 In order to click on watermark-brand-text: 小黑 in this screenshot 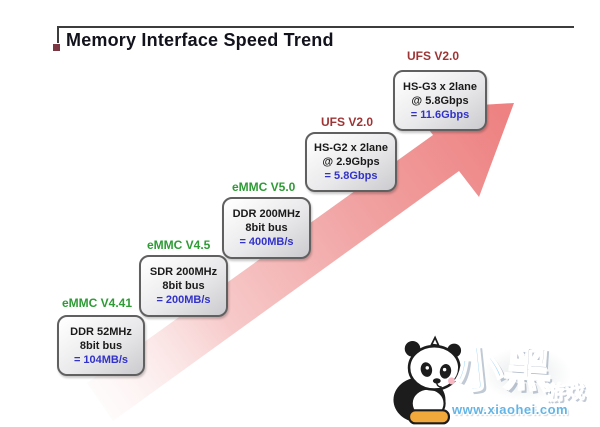, I will do `click(503, 365)`.